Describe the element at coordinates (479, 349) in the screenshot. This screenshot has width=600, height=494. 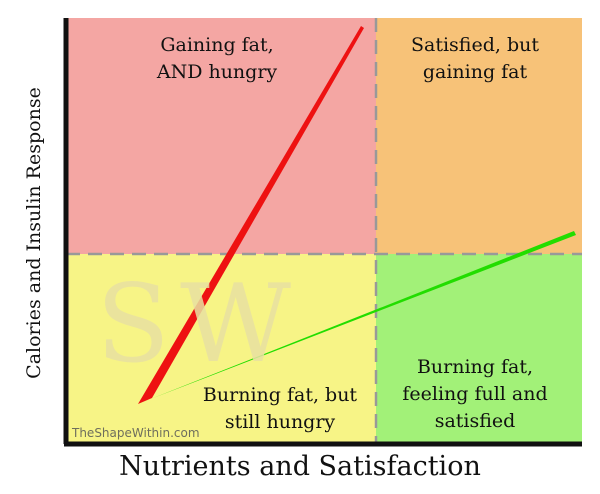
I see `quadrant-bottom-right` at that location.